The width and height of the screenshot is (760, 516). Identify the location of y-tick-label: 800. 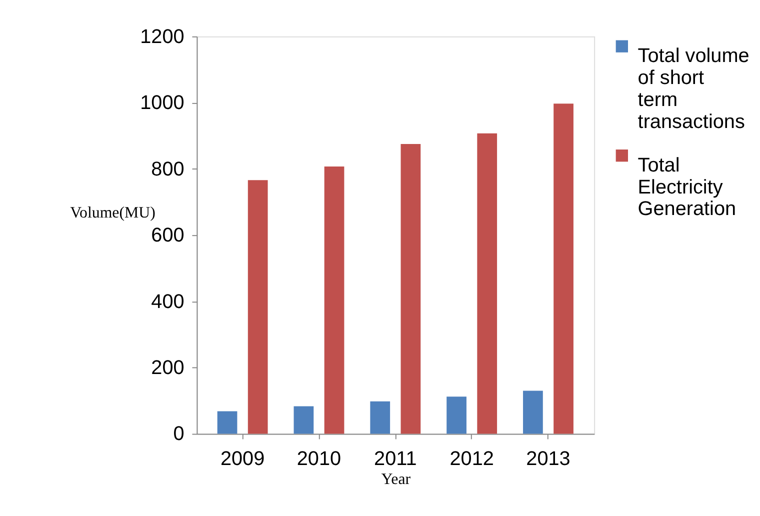
(167, 169).